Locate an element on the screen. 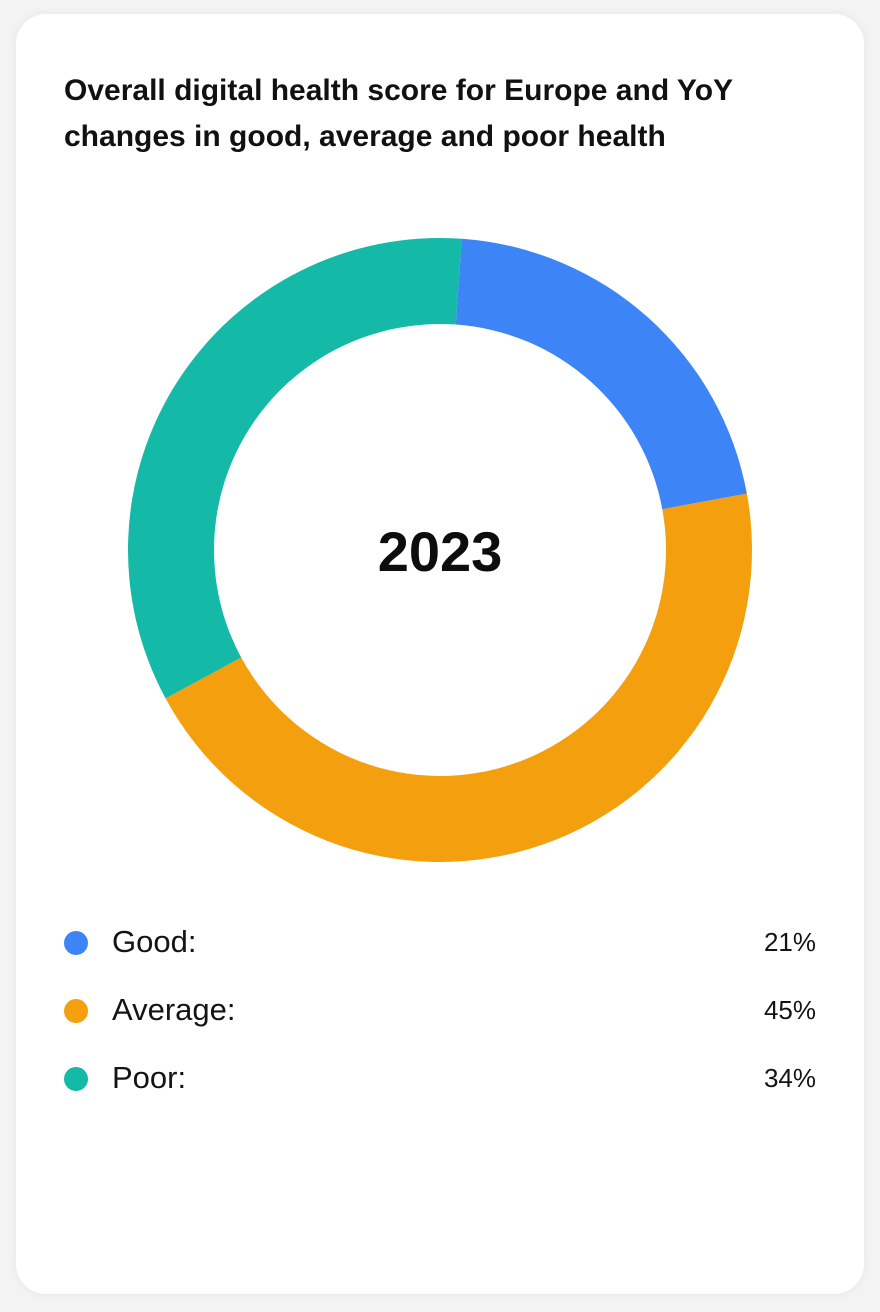 The height and width of the screenshot is (1312, 880). legend-item-poor: Poor: 34% is located at coordinates (440, 1084).